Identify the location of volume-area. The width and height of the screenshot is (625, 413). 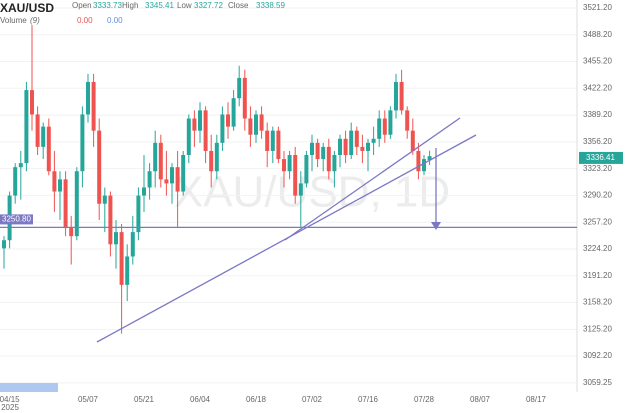
(29, 387).